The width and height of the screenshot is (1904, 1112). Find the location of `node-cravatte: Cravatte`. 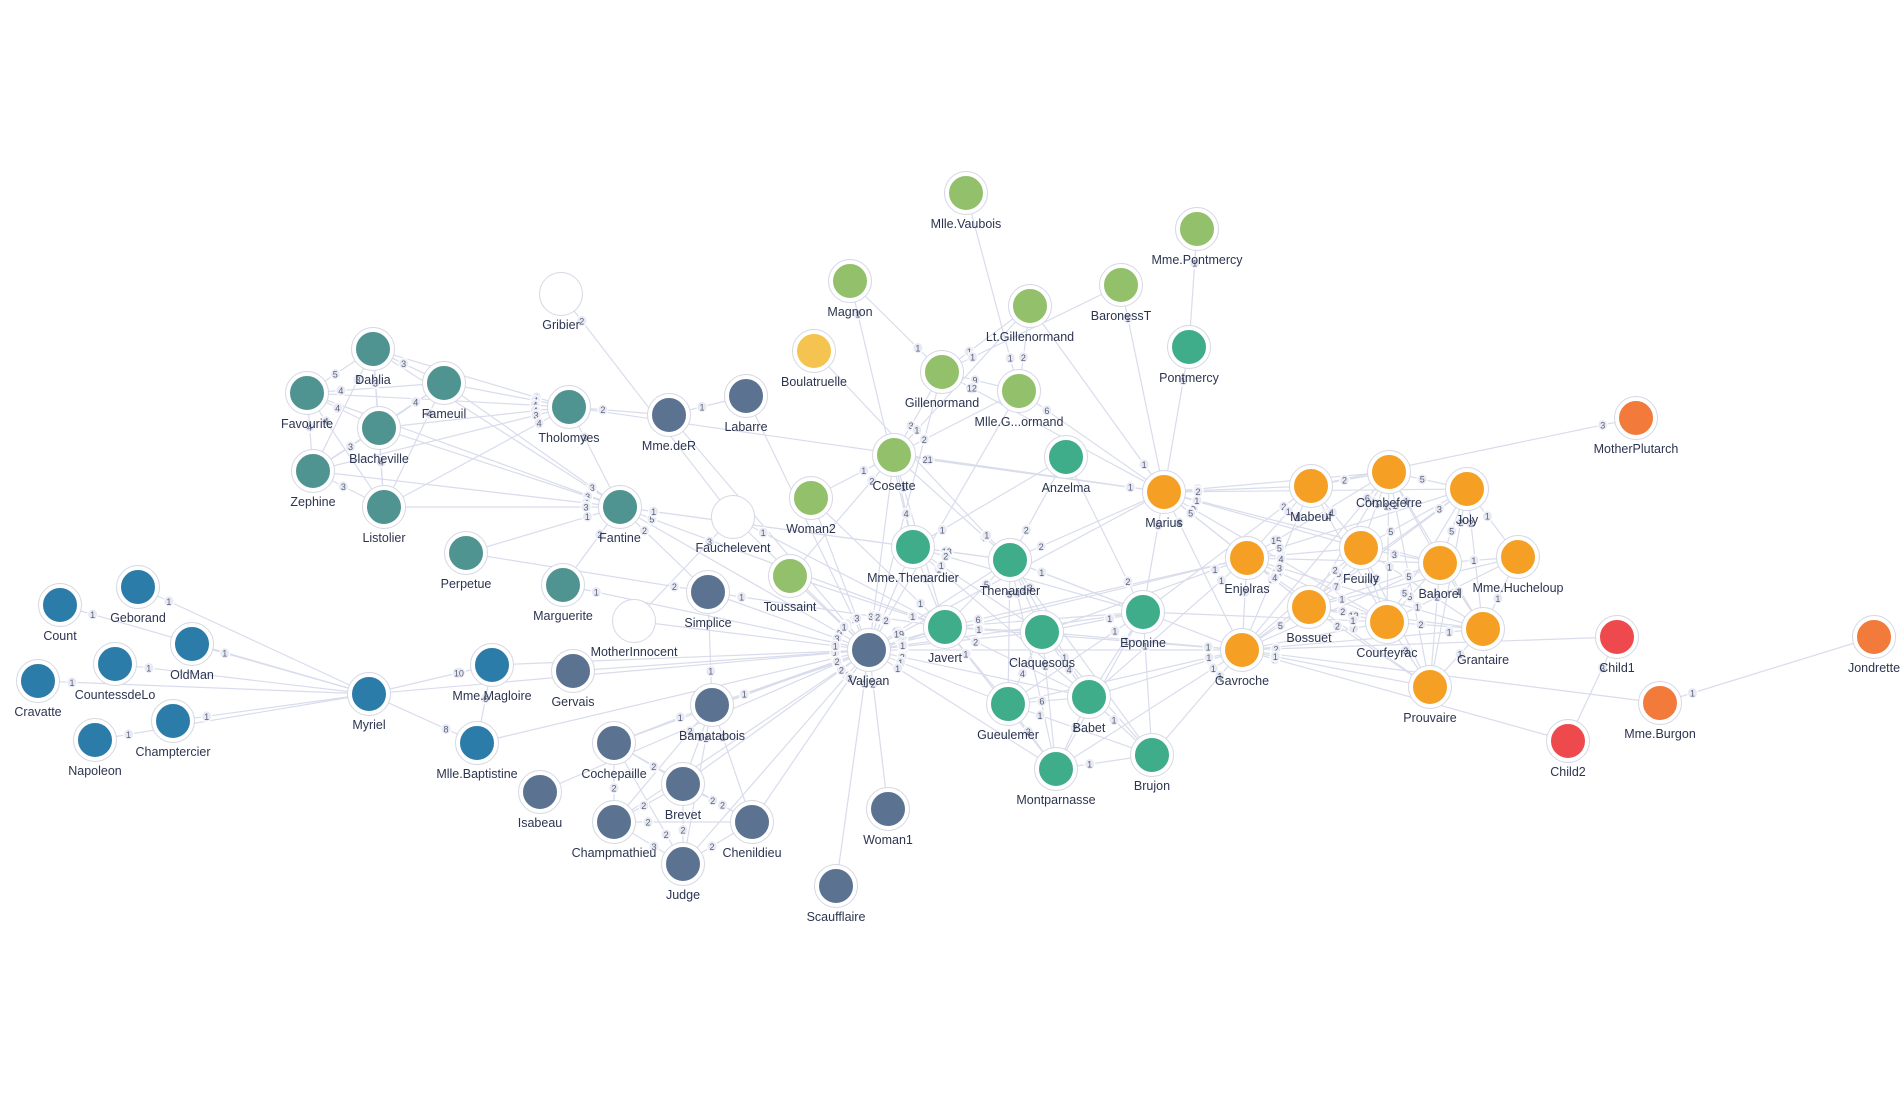

node-cravatte: Cravatte is located at coordinates (38, 689).